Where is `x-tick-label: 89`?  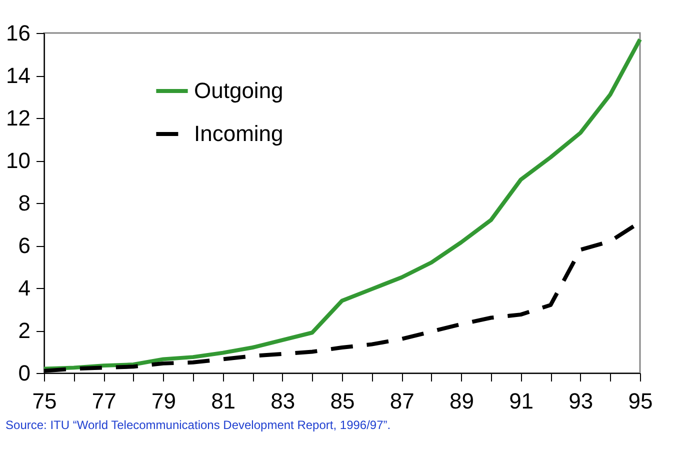 x-tick-label: 89 is located at coordinates (461, 401).